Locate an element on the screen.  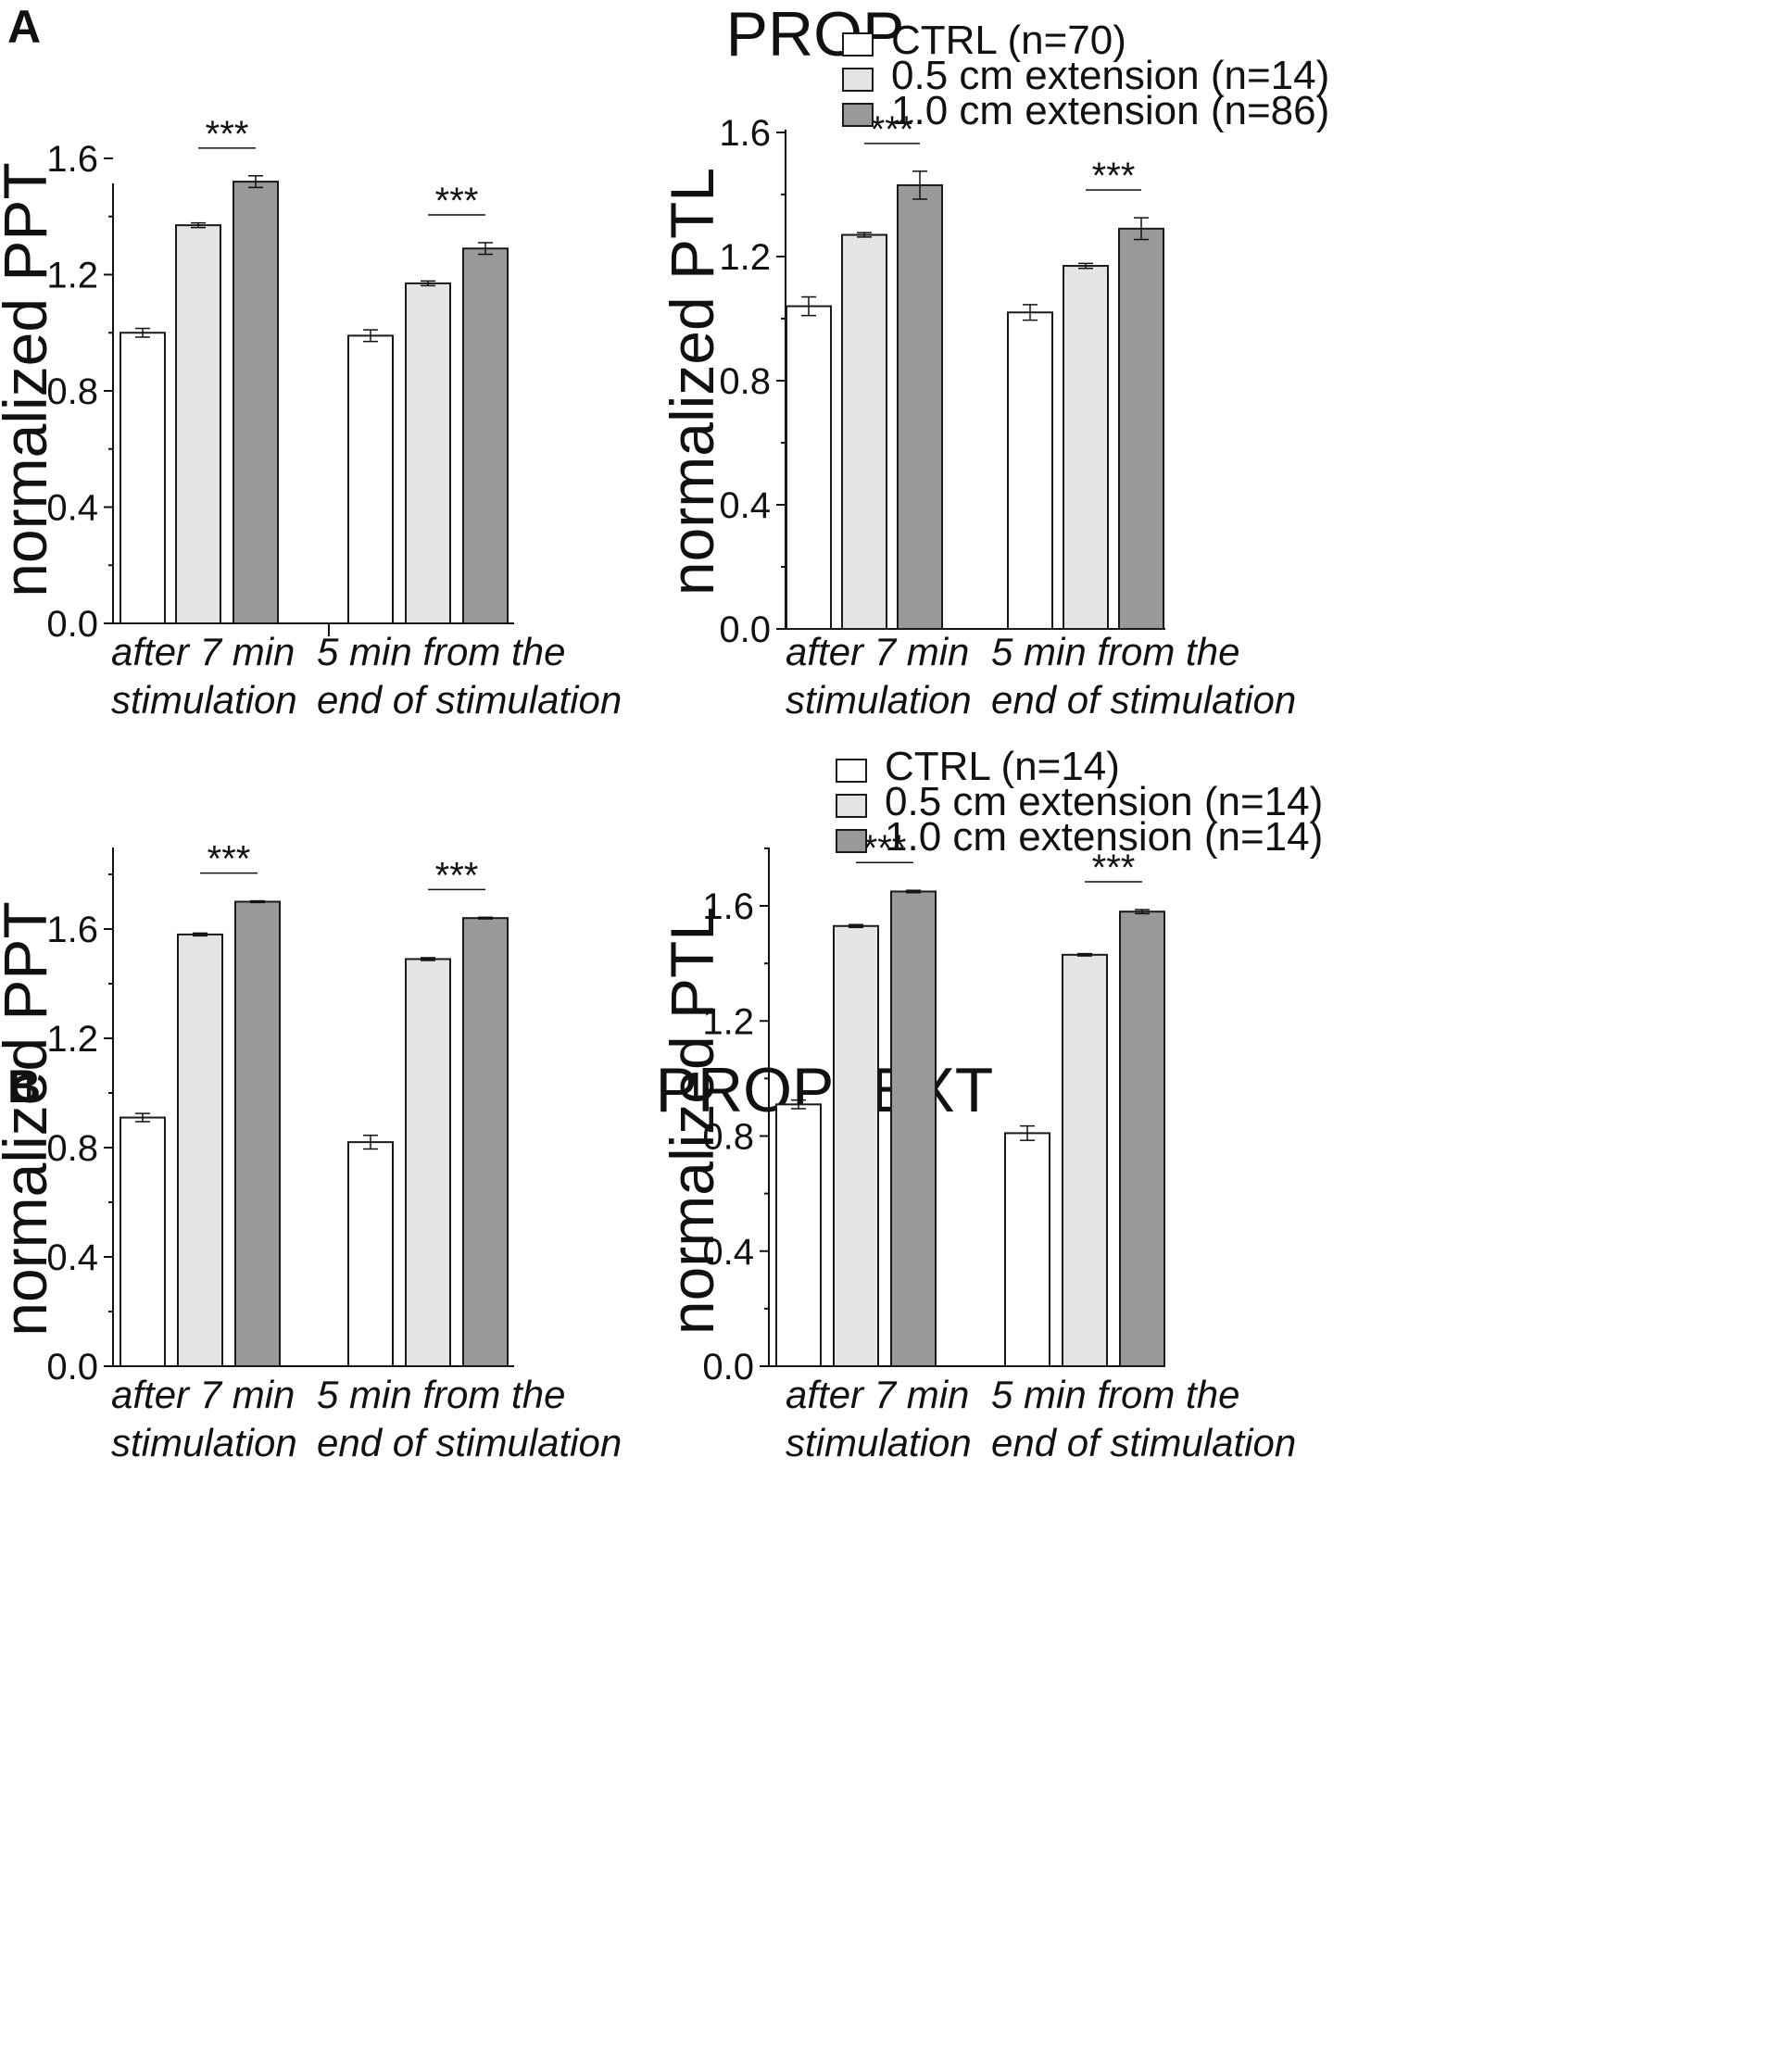
a-ptl-category-label: 5 min from the end of stimulation is located at coordinates (1144, 676).